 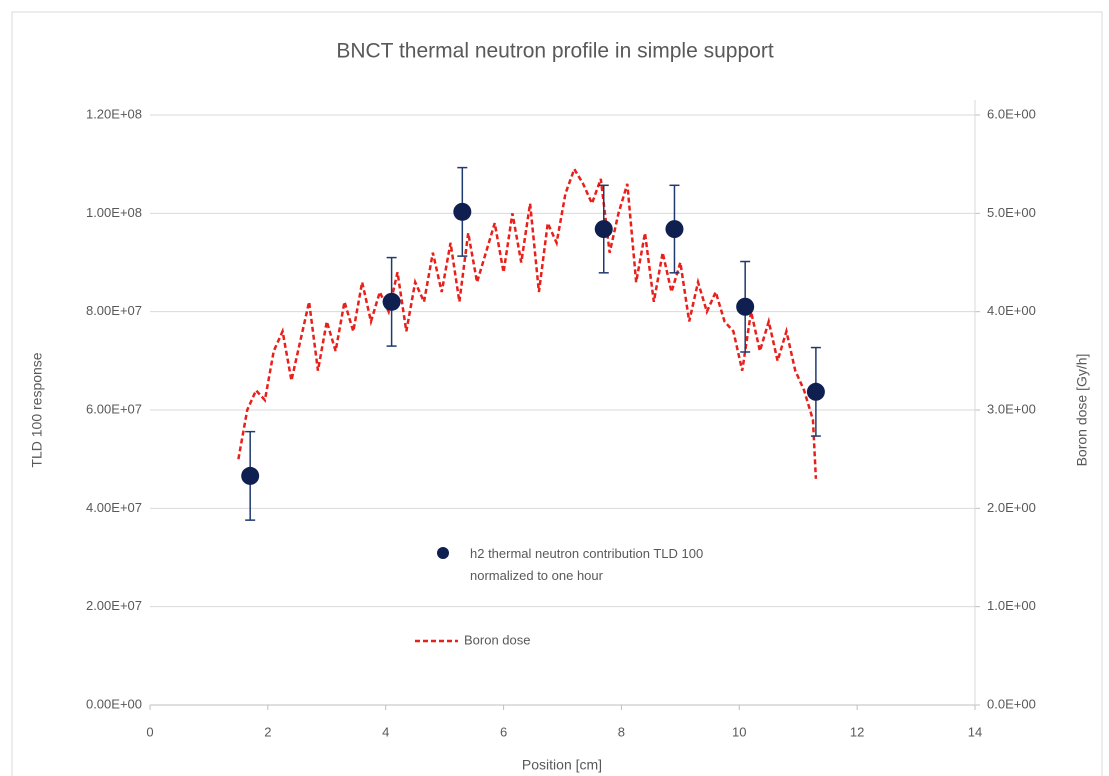 I want to click on y-tick-label: 4.00E+07, so click(x=114, y=507).